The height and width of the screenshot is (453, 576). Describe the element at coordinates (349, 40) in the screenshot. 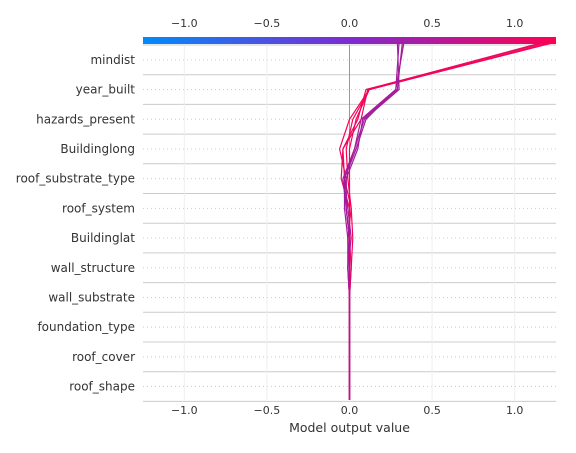

I see `colorbar` at that location.